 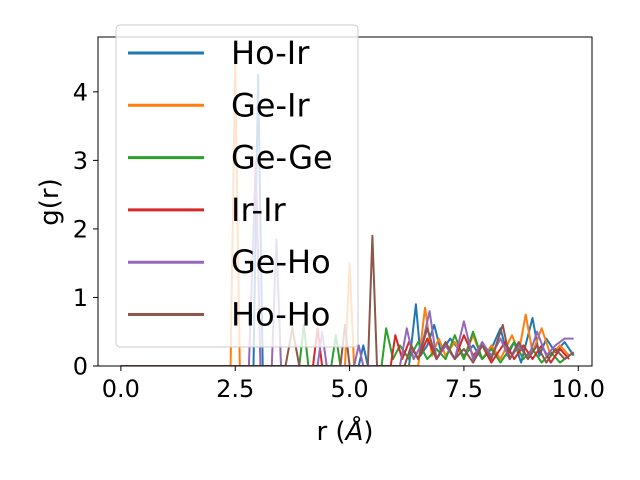 What do you see at coordinates (219, 105) in the screenshot?
I see `legend-entry-ge-ir: Ge-Ir` at bounding box center [219, 105].